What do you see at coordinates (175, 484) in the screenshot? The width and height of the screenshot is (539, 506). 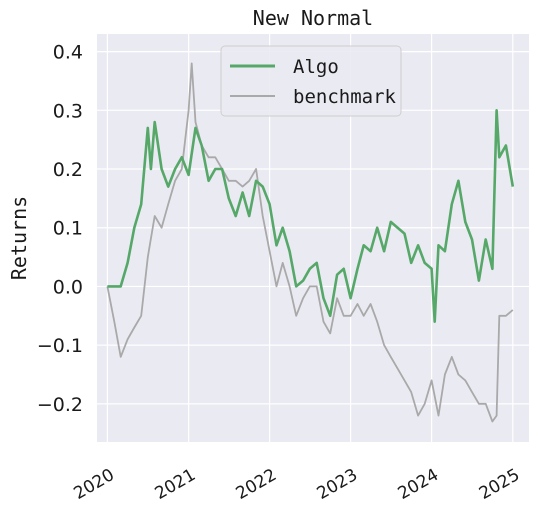 I see `x-tick-label: 2021` at bounding box center [175, 484].